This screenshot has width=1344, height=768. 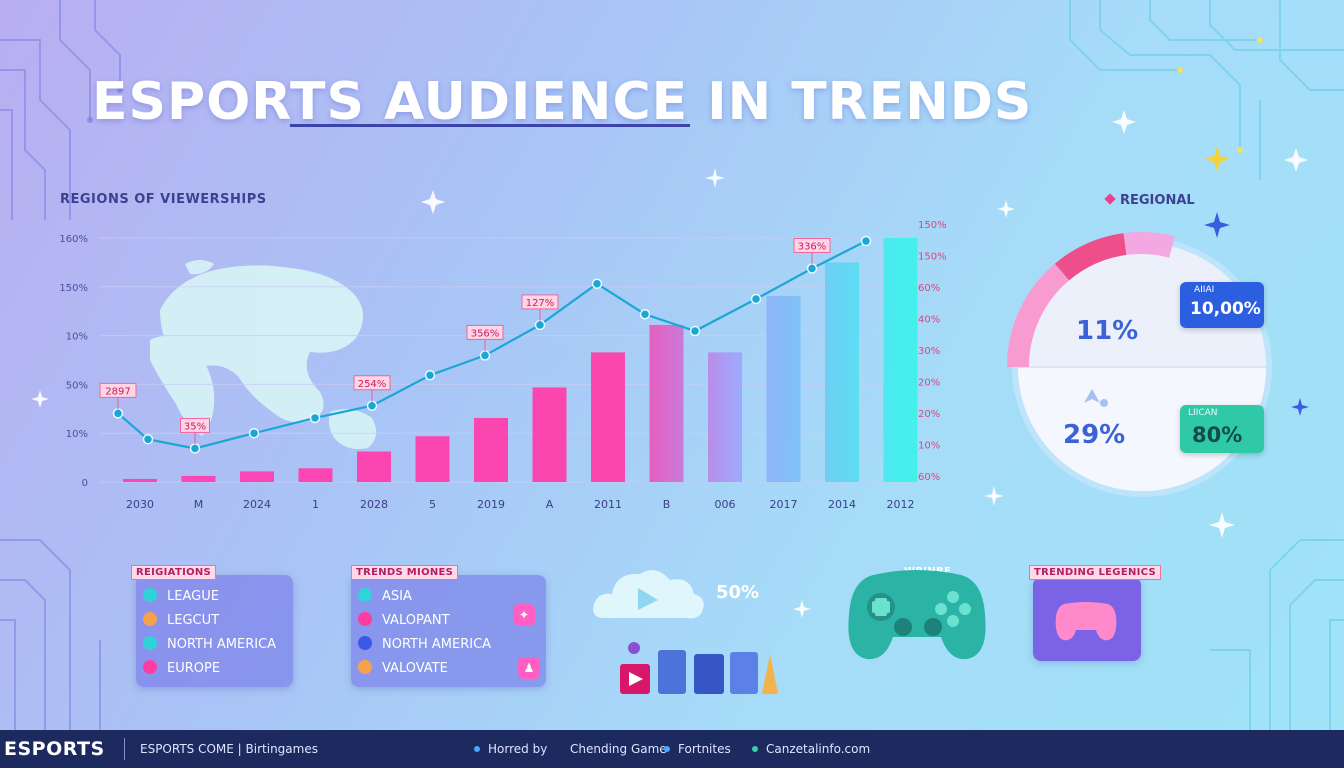 I want to click on trends-legend-label: ASIA, so click(x=397, y=596).